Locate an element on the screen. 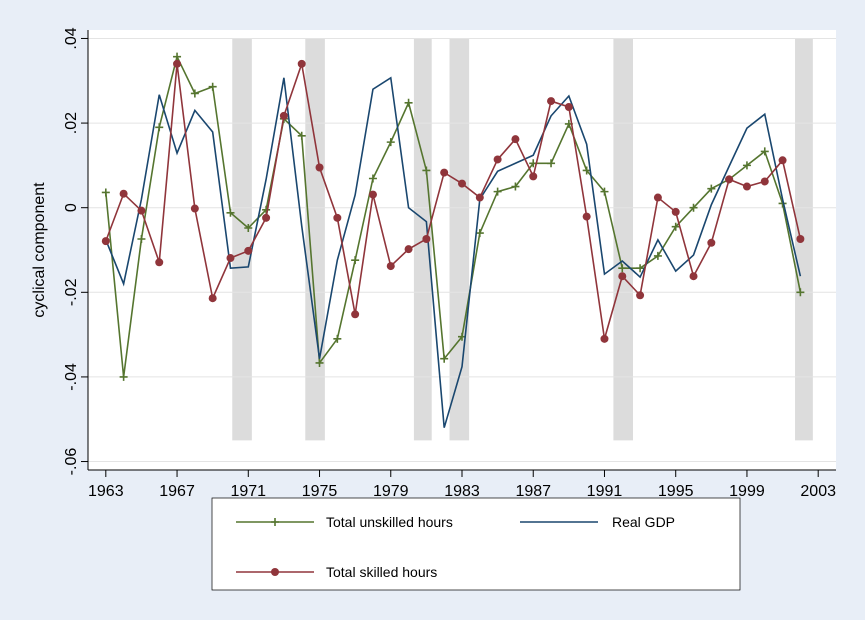  x-tick-label: 1983 is located at coordinates (462, 491).